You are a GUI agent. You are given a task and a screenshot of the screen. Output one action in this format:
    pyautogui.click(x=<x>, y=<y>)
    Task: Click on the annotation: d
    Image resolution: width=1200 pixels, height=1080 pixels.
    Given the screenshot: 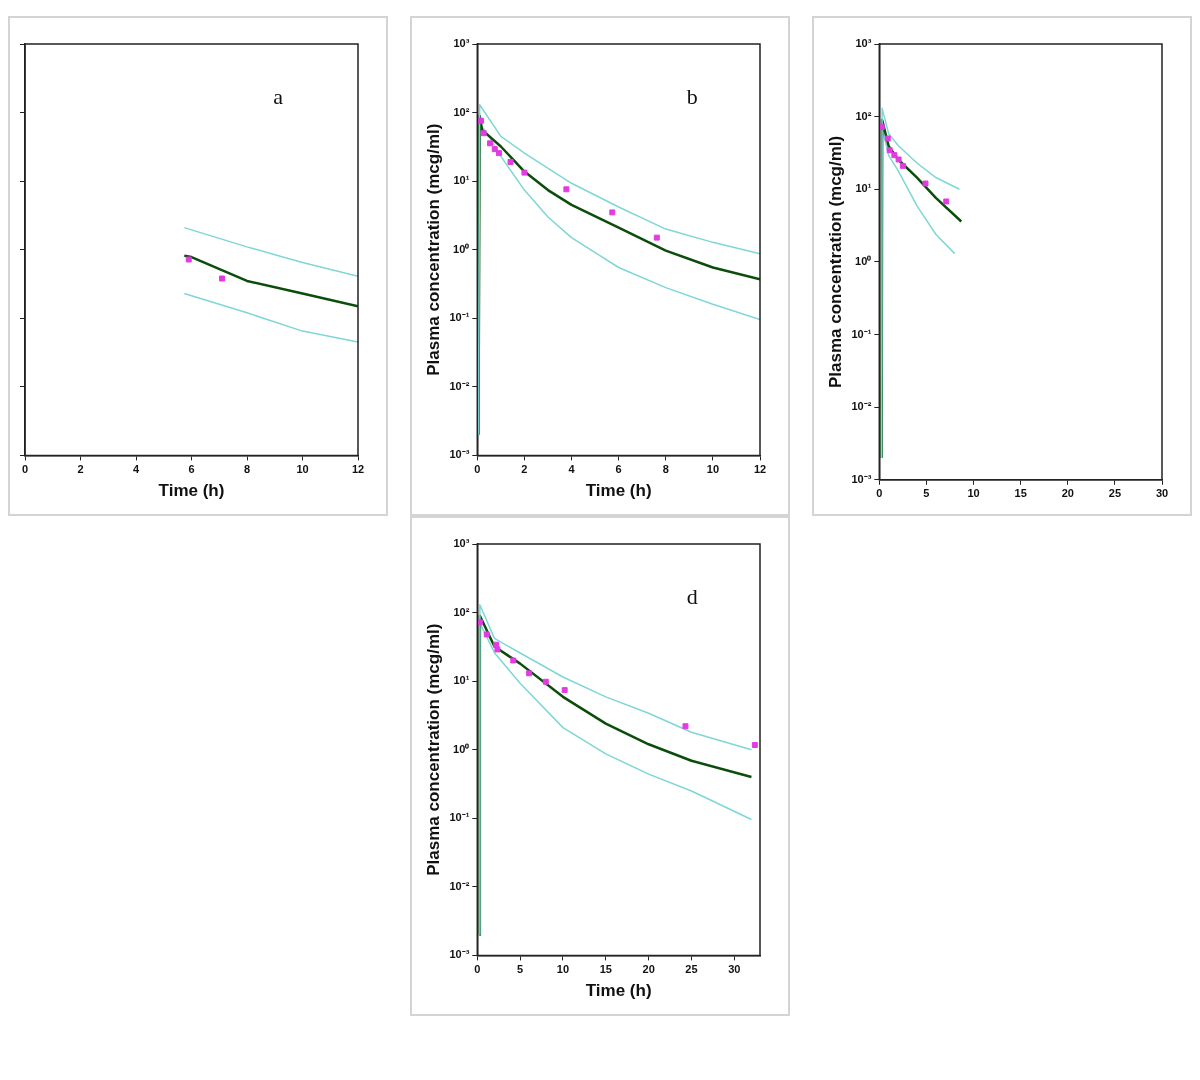 What is the action you would take?
    pyautogui.click(x=692, y=596)
    